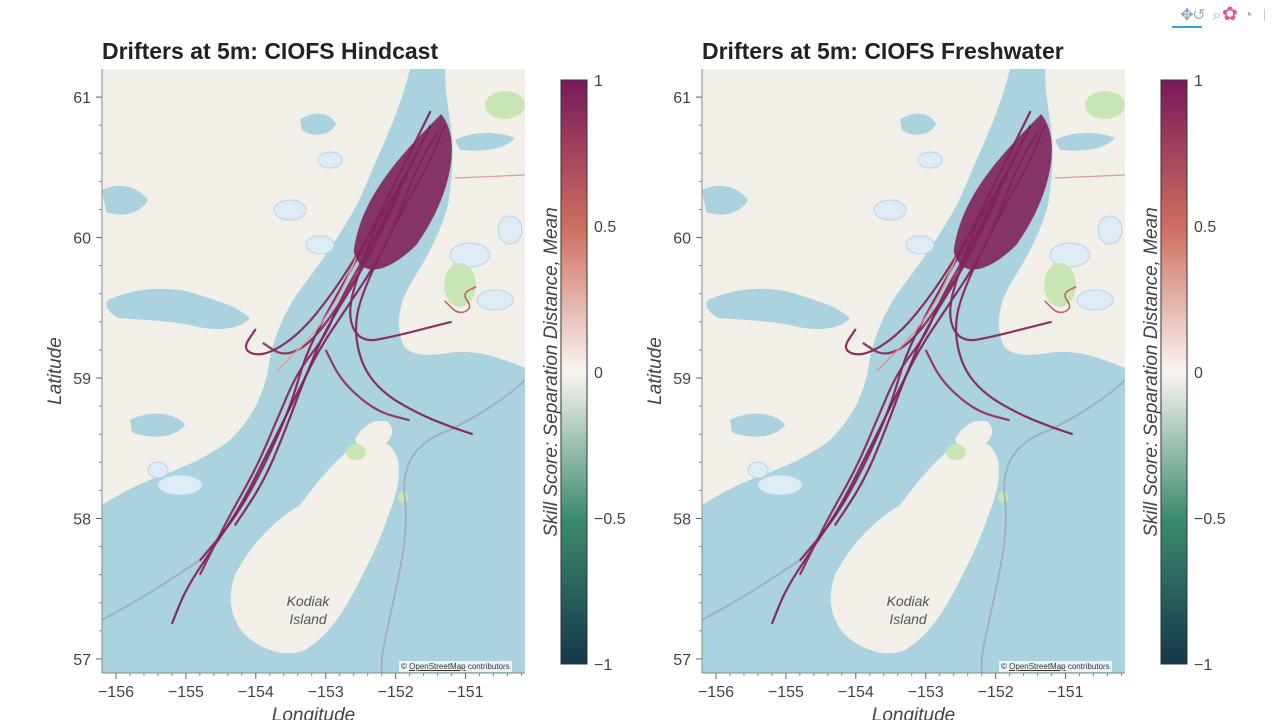  I want to click on y-tick-label: 57, so click(682, 660).